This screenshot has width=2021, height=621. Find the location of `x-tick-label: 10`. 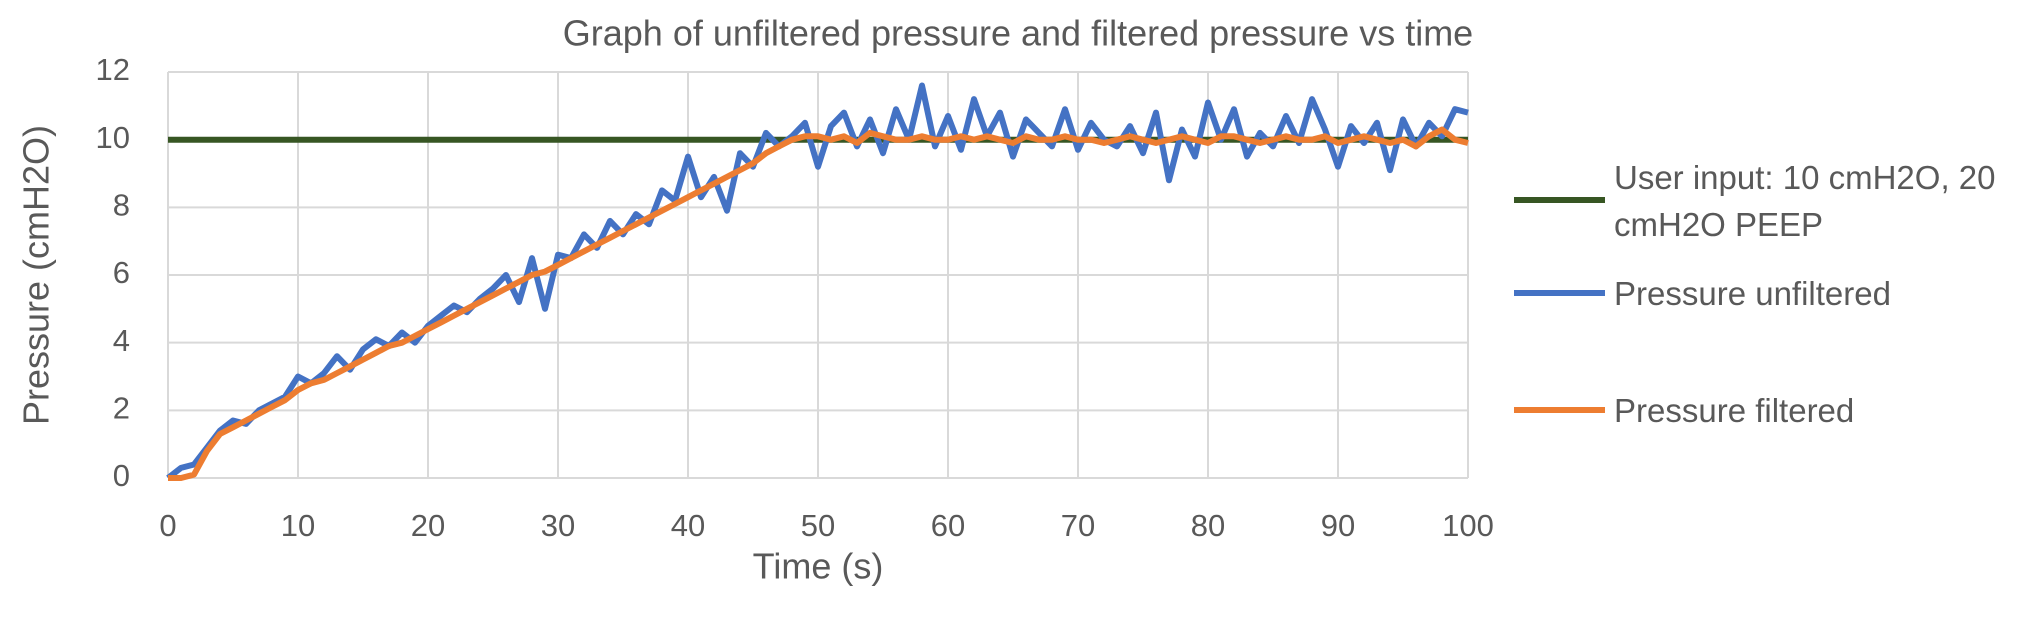

x-tick-label: 10 is located at coordinates (298, 525).